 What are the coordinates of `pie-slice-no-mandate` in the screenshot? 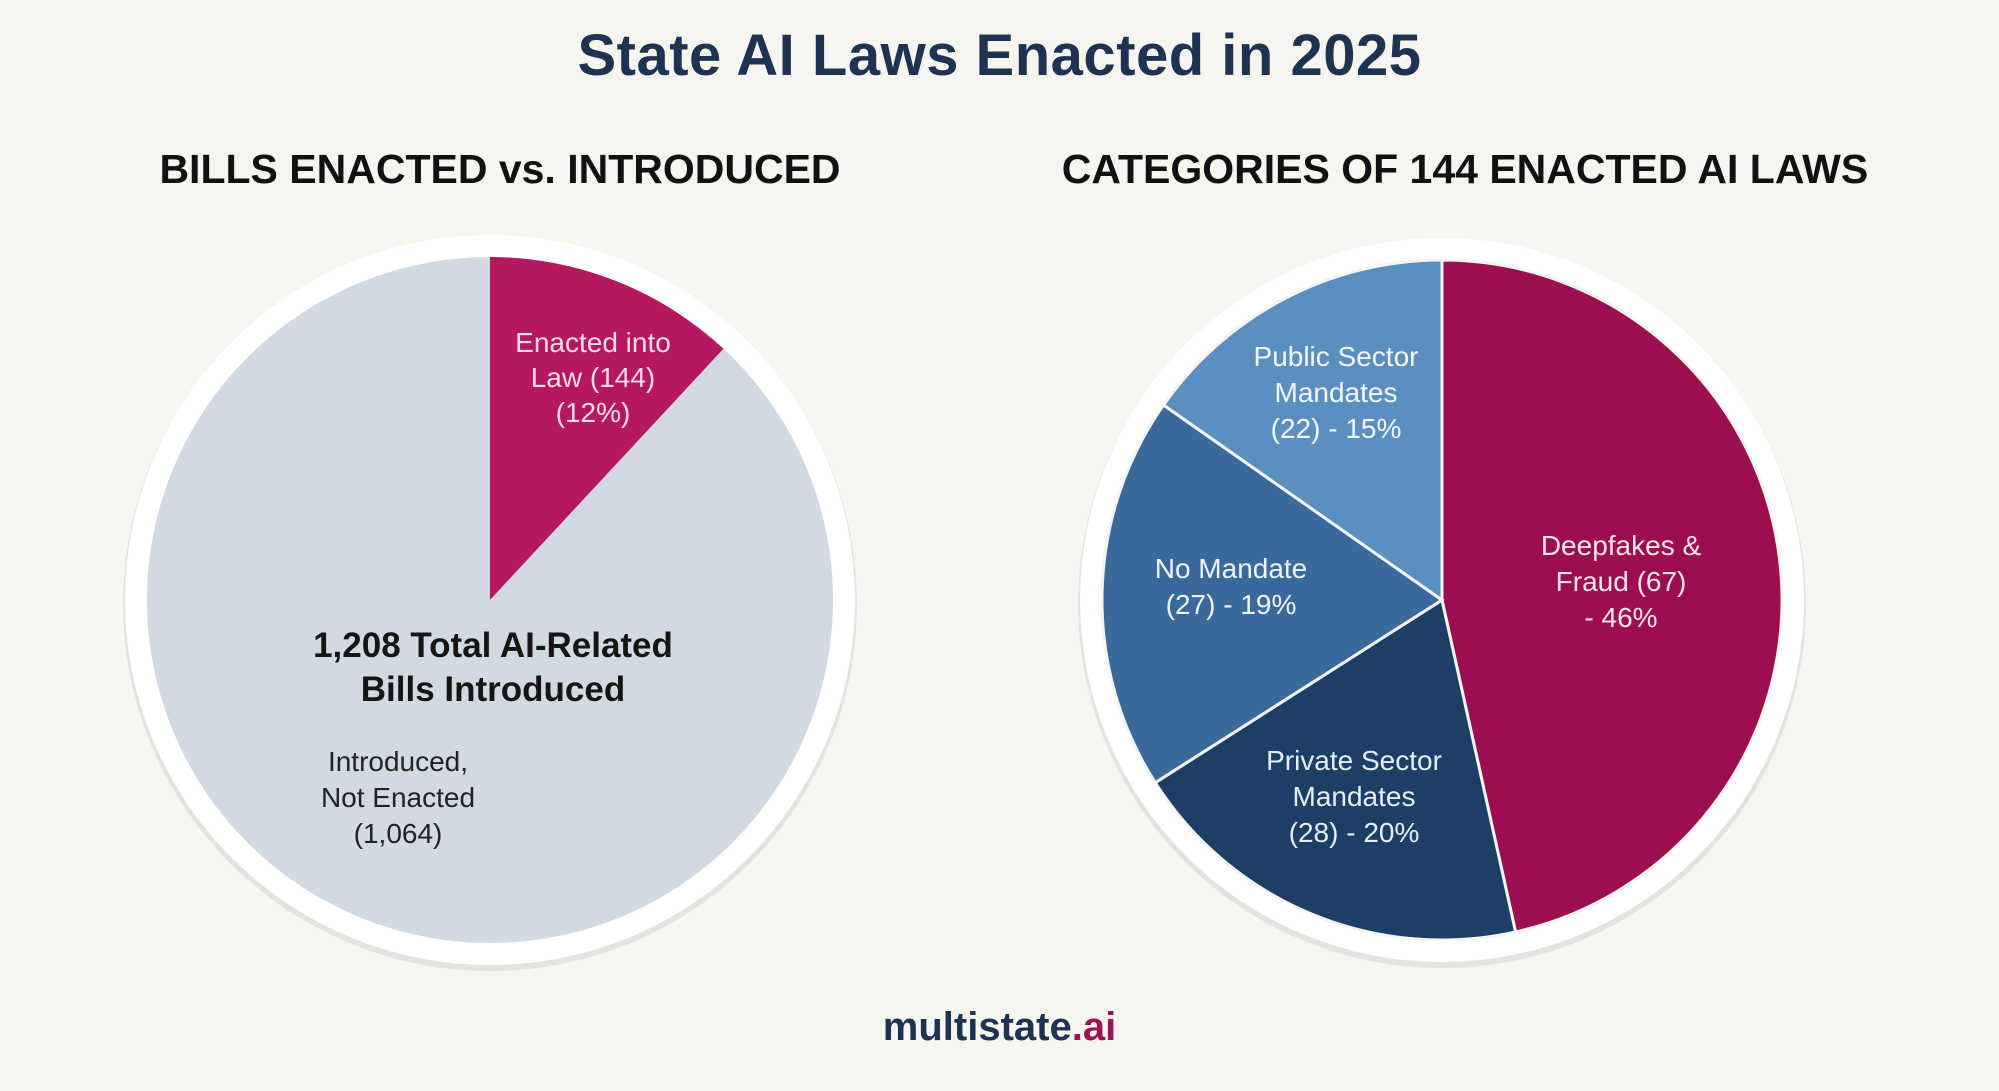 It's located at (1272, 593).